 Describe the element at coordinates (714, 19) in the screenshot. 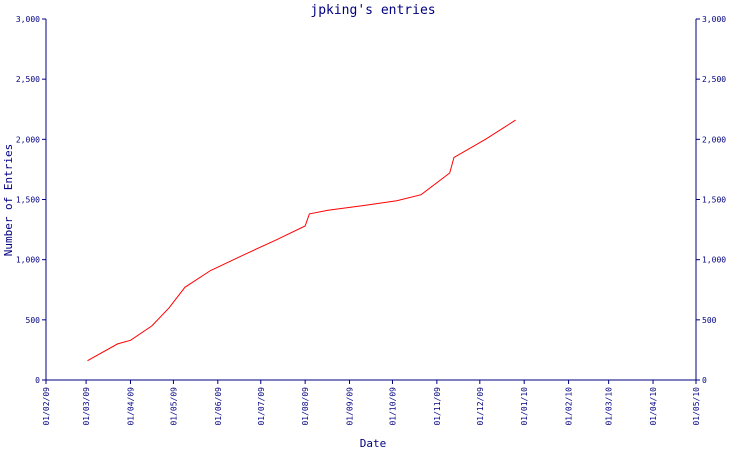

I see `y-tick-label-right: 3,000` at that location.